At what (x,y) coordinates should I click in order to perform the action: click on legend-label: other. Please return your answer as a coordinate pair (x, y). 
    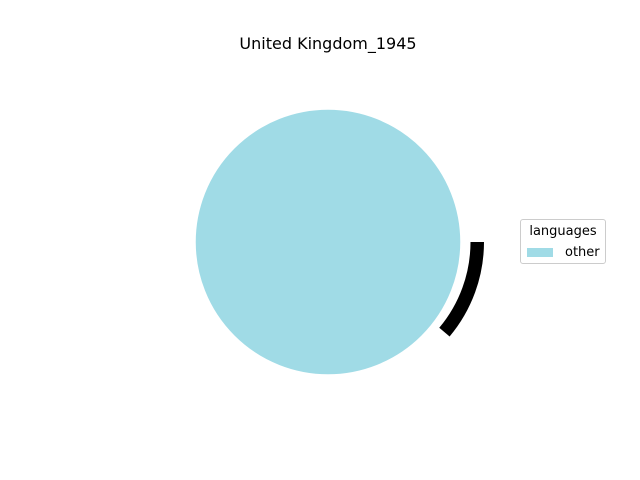
    Looking at the image, I should click on (582, 252).